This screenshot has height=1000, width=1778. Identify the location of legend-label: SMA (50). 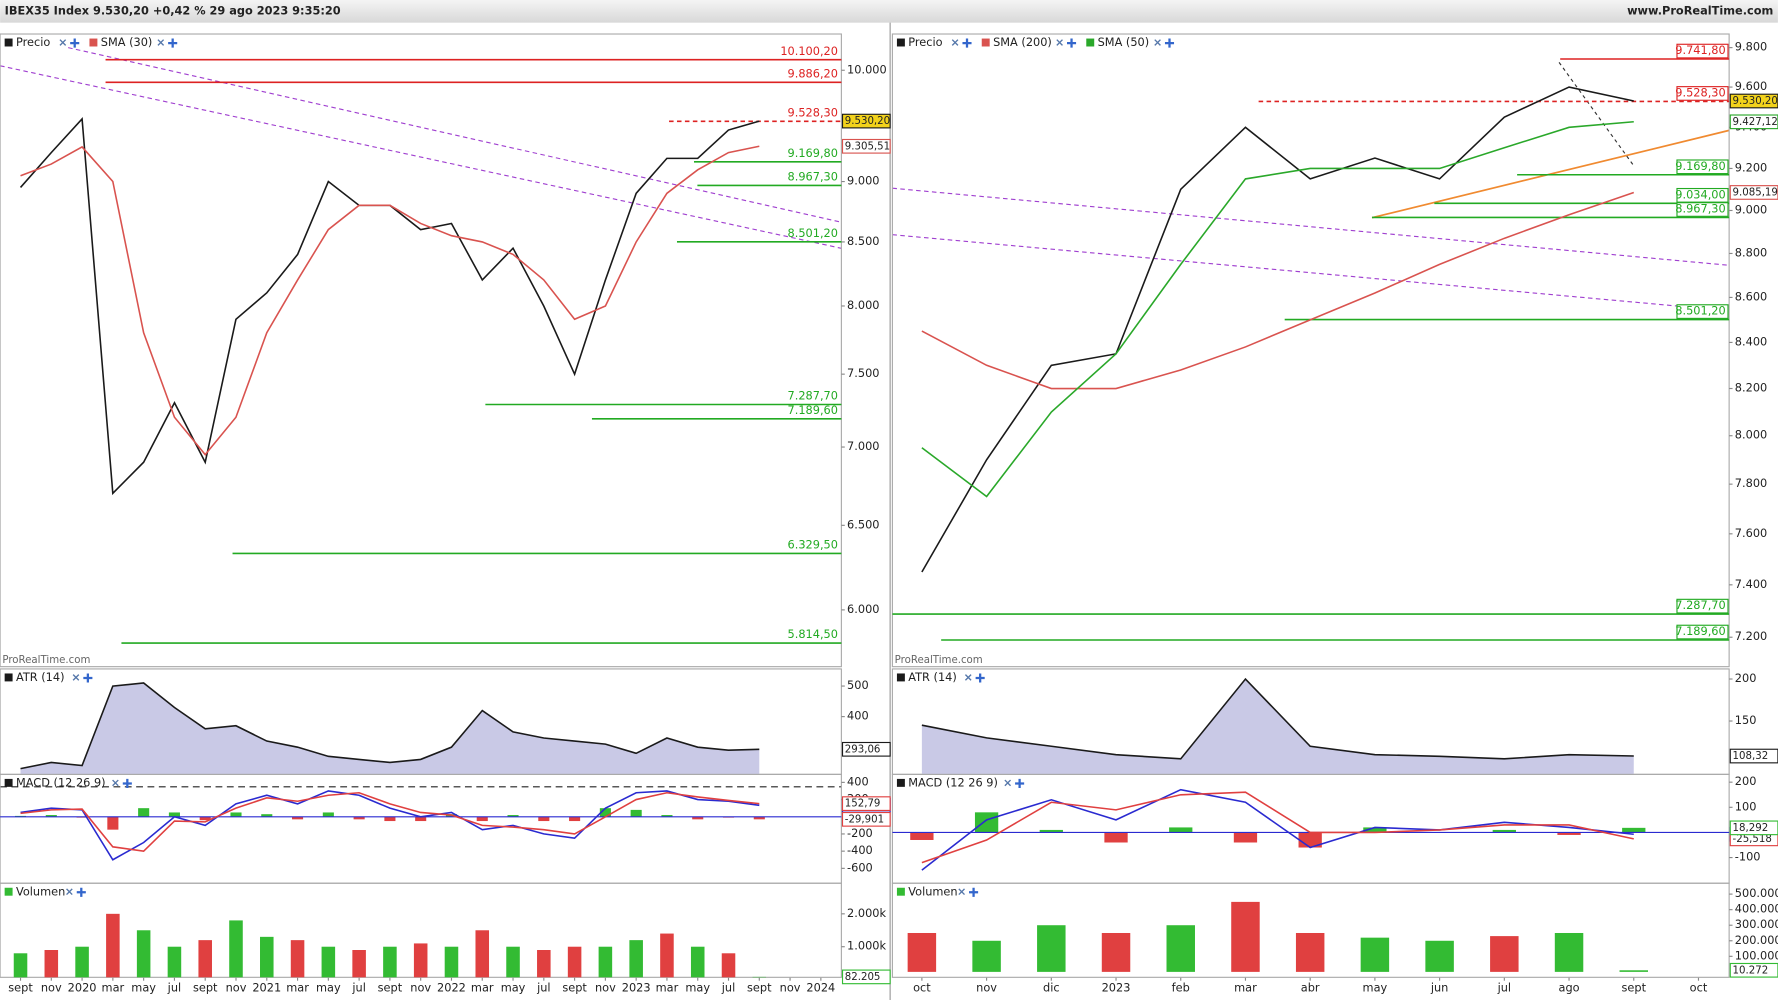
(1124, 42).